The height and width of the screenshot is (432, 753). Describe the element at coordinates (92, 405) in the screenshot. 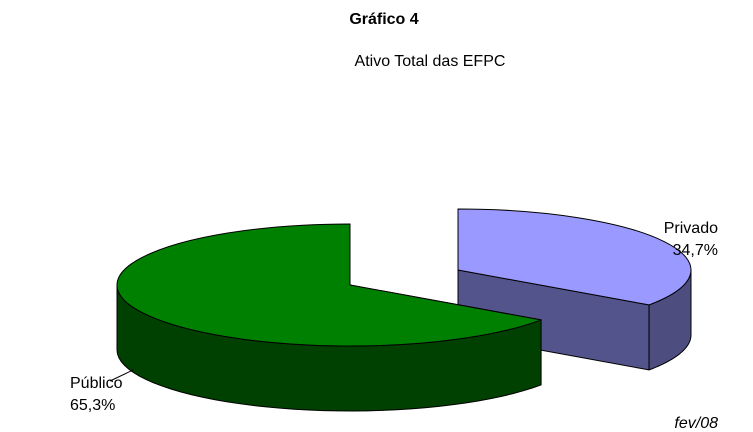

I see `value-label: 65,3%` at that location.